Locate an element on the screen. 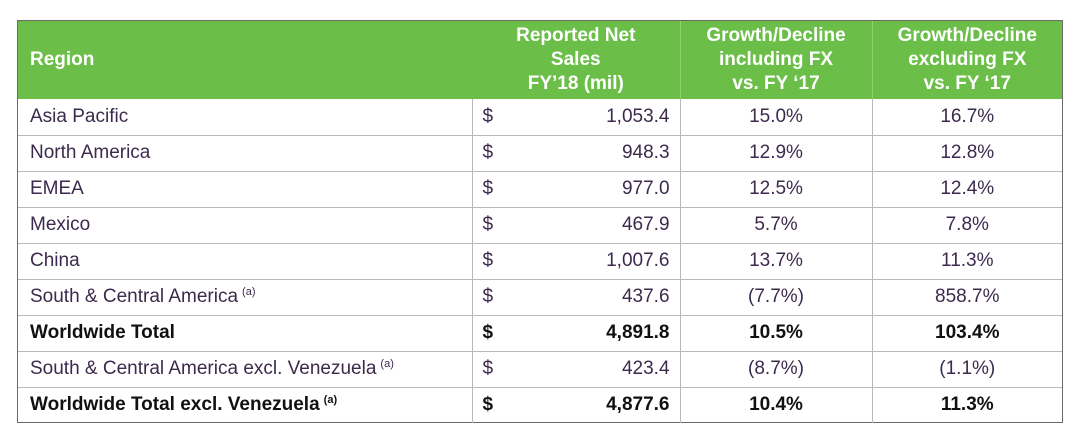 The width and height of the screenshot is (1080, 440). table-row: North America $948.3 12.9% 12.8% is located at coordinates (540, 152).